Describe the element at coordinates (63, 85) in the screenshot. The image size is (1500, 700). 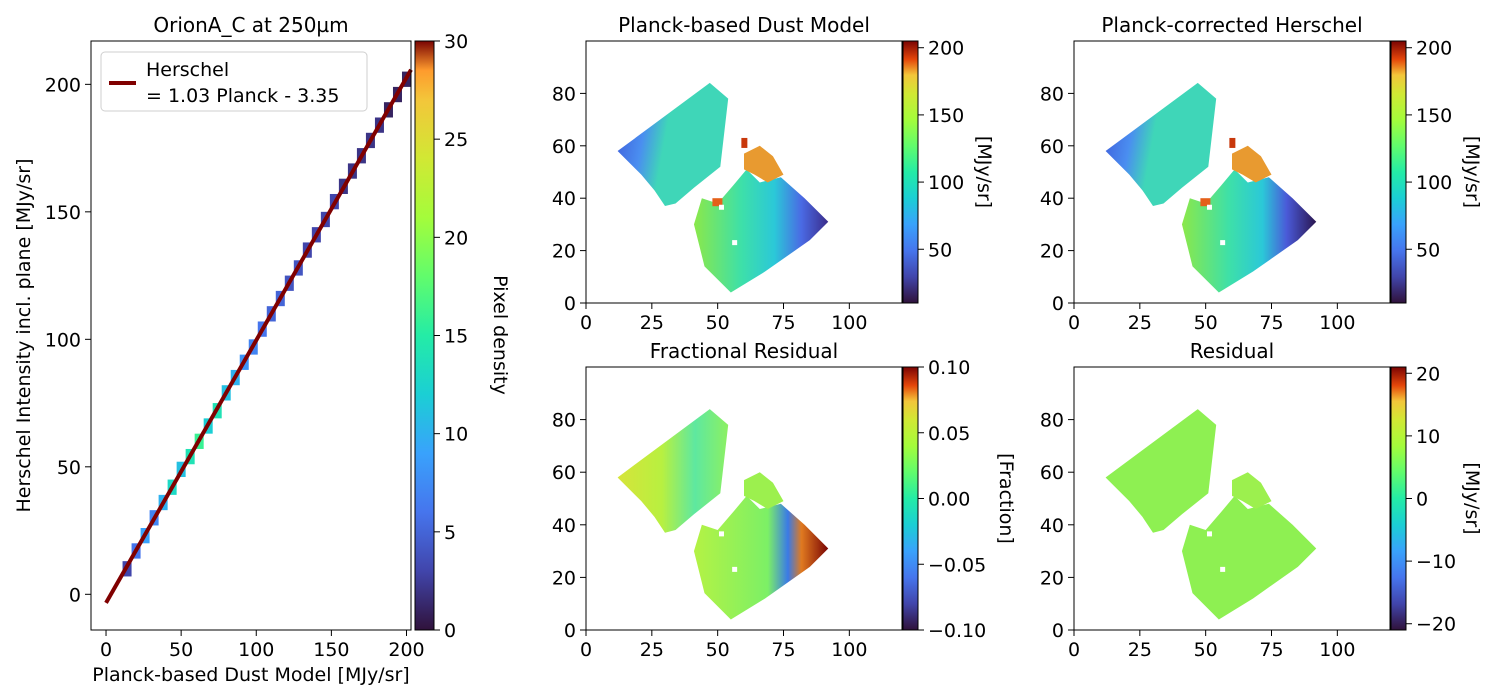
I see `y-tick-label: 200` at that location.